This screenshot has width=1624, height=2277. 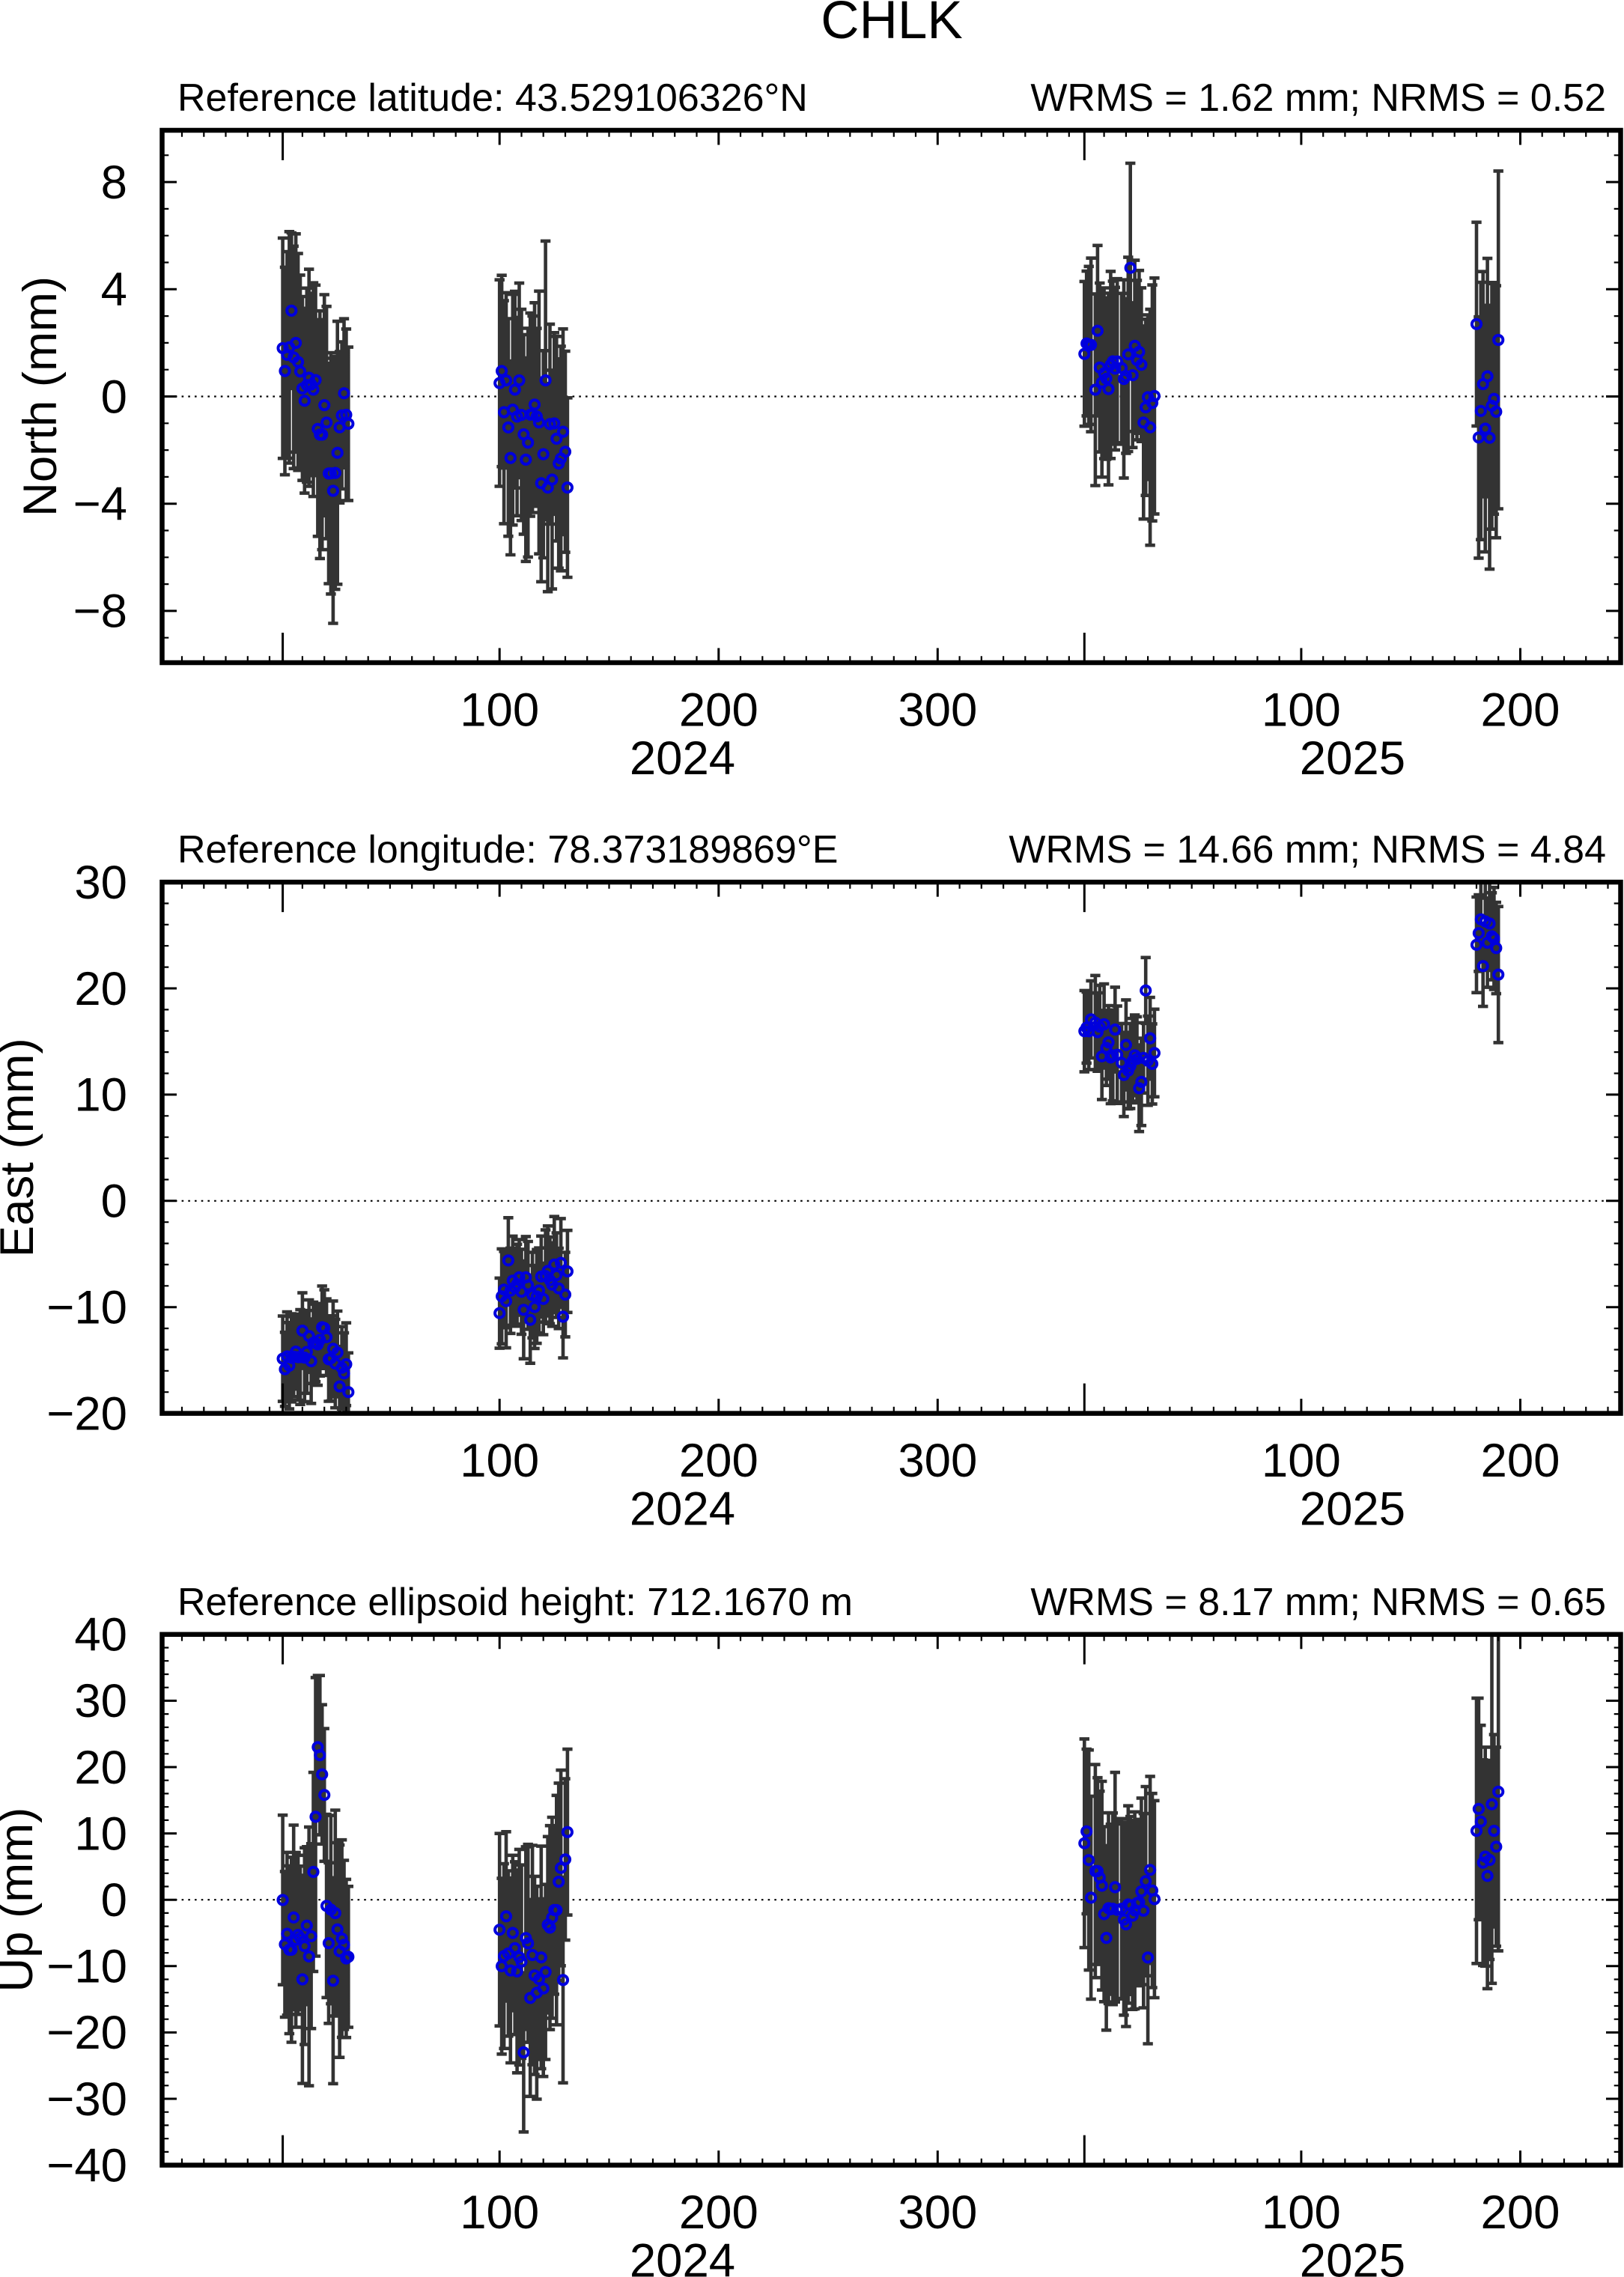 What do you see at coordinates (1318, 1603) in the screenshot?
I see `svg-text: WRMS = 8.17 mm; NRMS = 0.65` at bounding box center [1318, 1603].